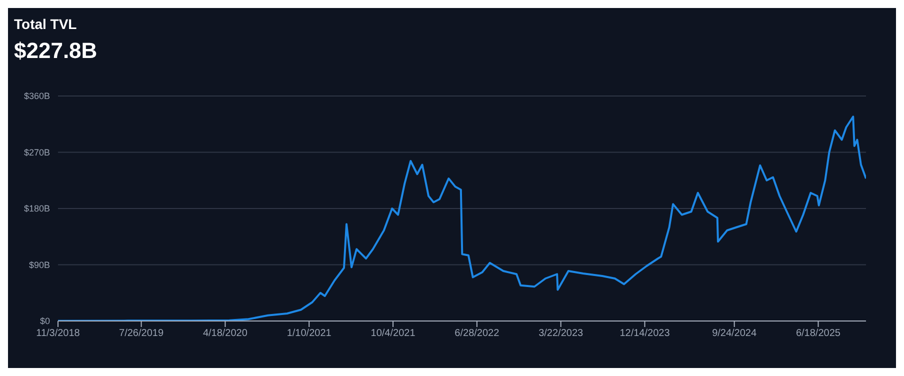  What do you see at coordinates (477, 334) in the screenshot?
I see `x-tick-label: 6/28/2022` at bounding box center [477, 334].